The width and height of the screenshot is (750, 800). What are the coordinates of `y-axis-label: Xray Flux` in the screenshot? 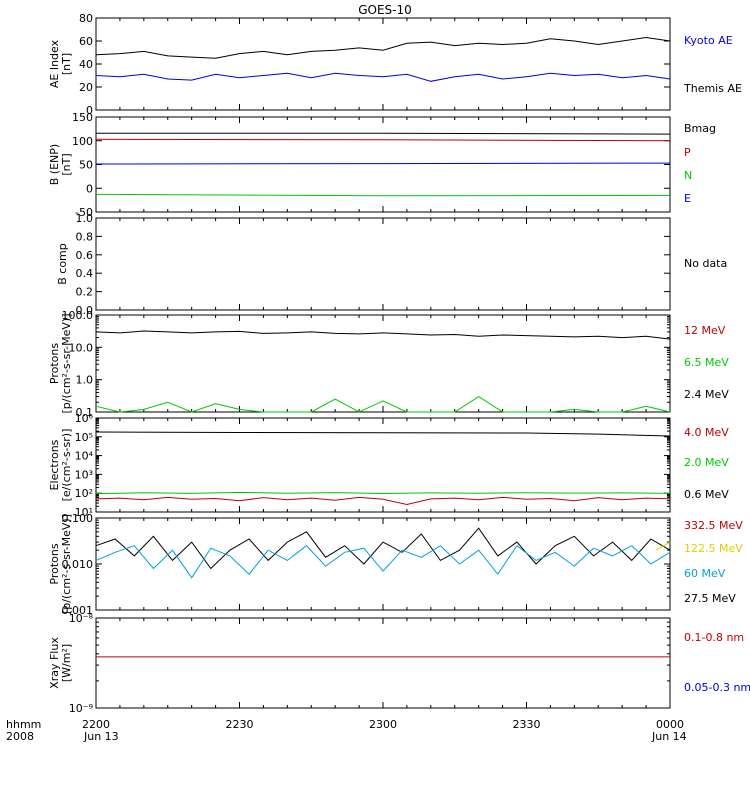 It's located at (54, 663).